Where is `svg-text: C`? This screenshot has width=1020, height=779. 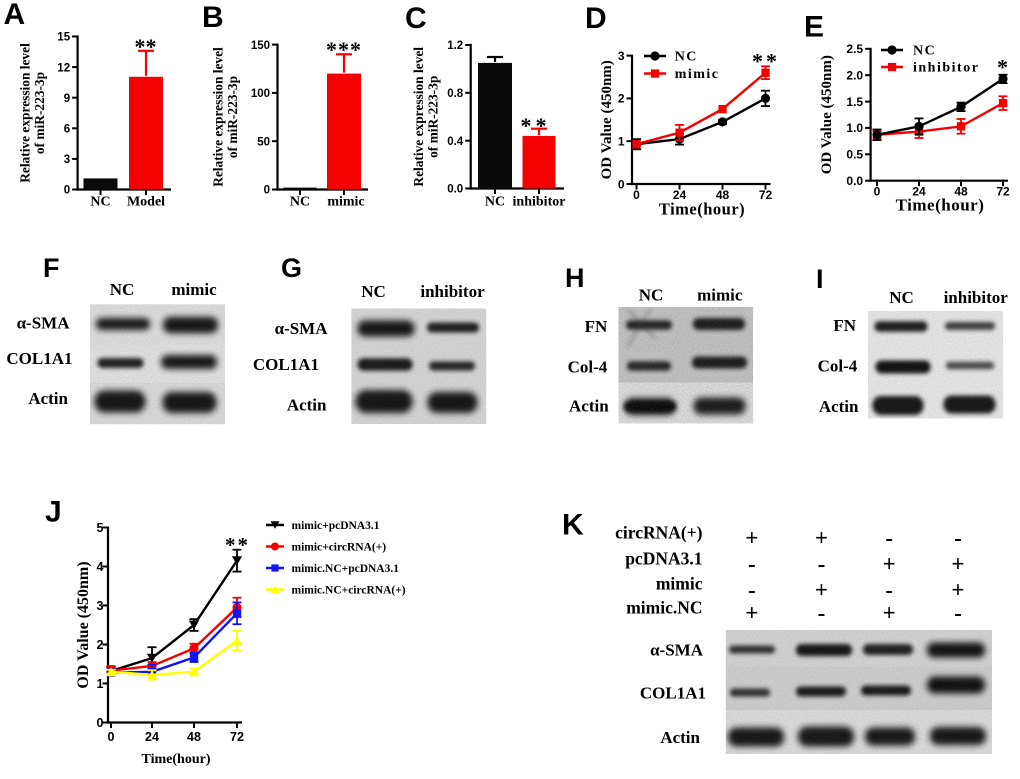 svg-text: C is located at coordinates (416, 18).